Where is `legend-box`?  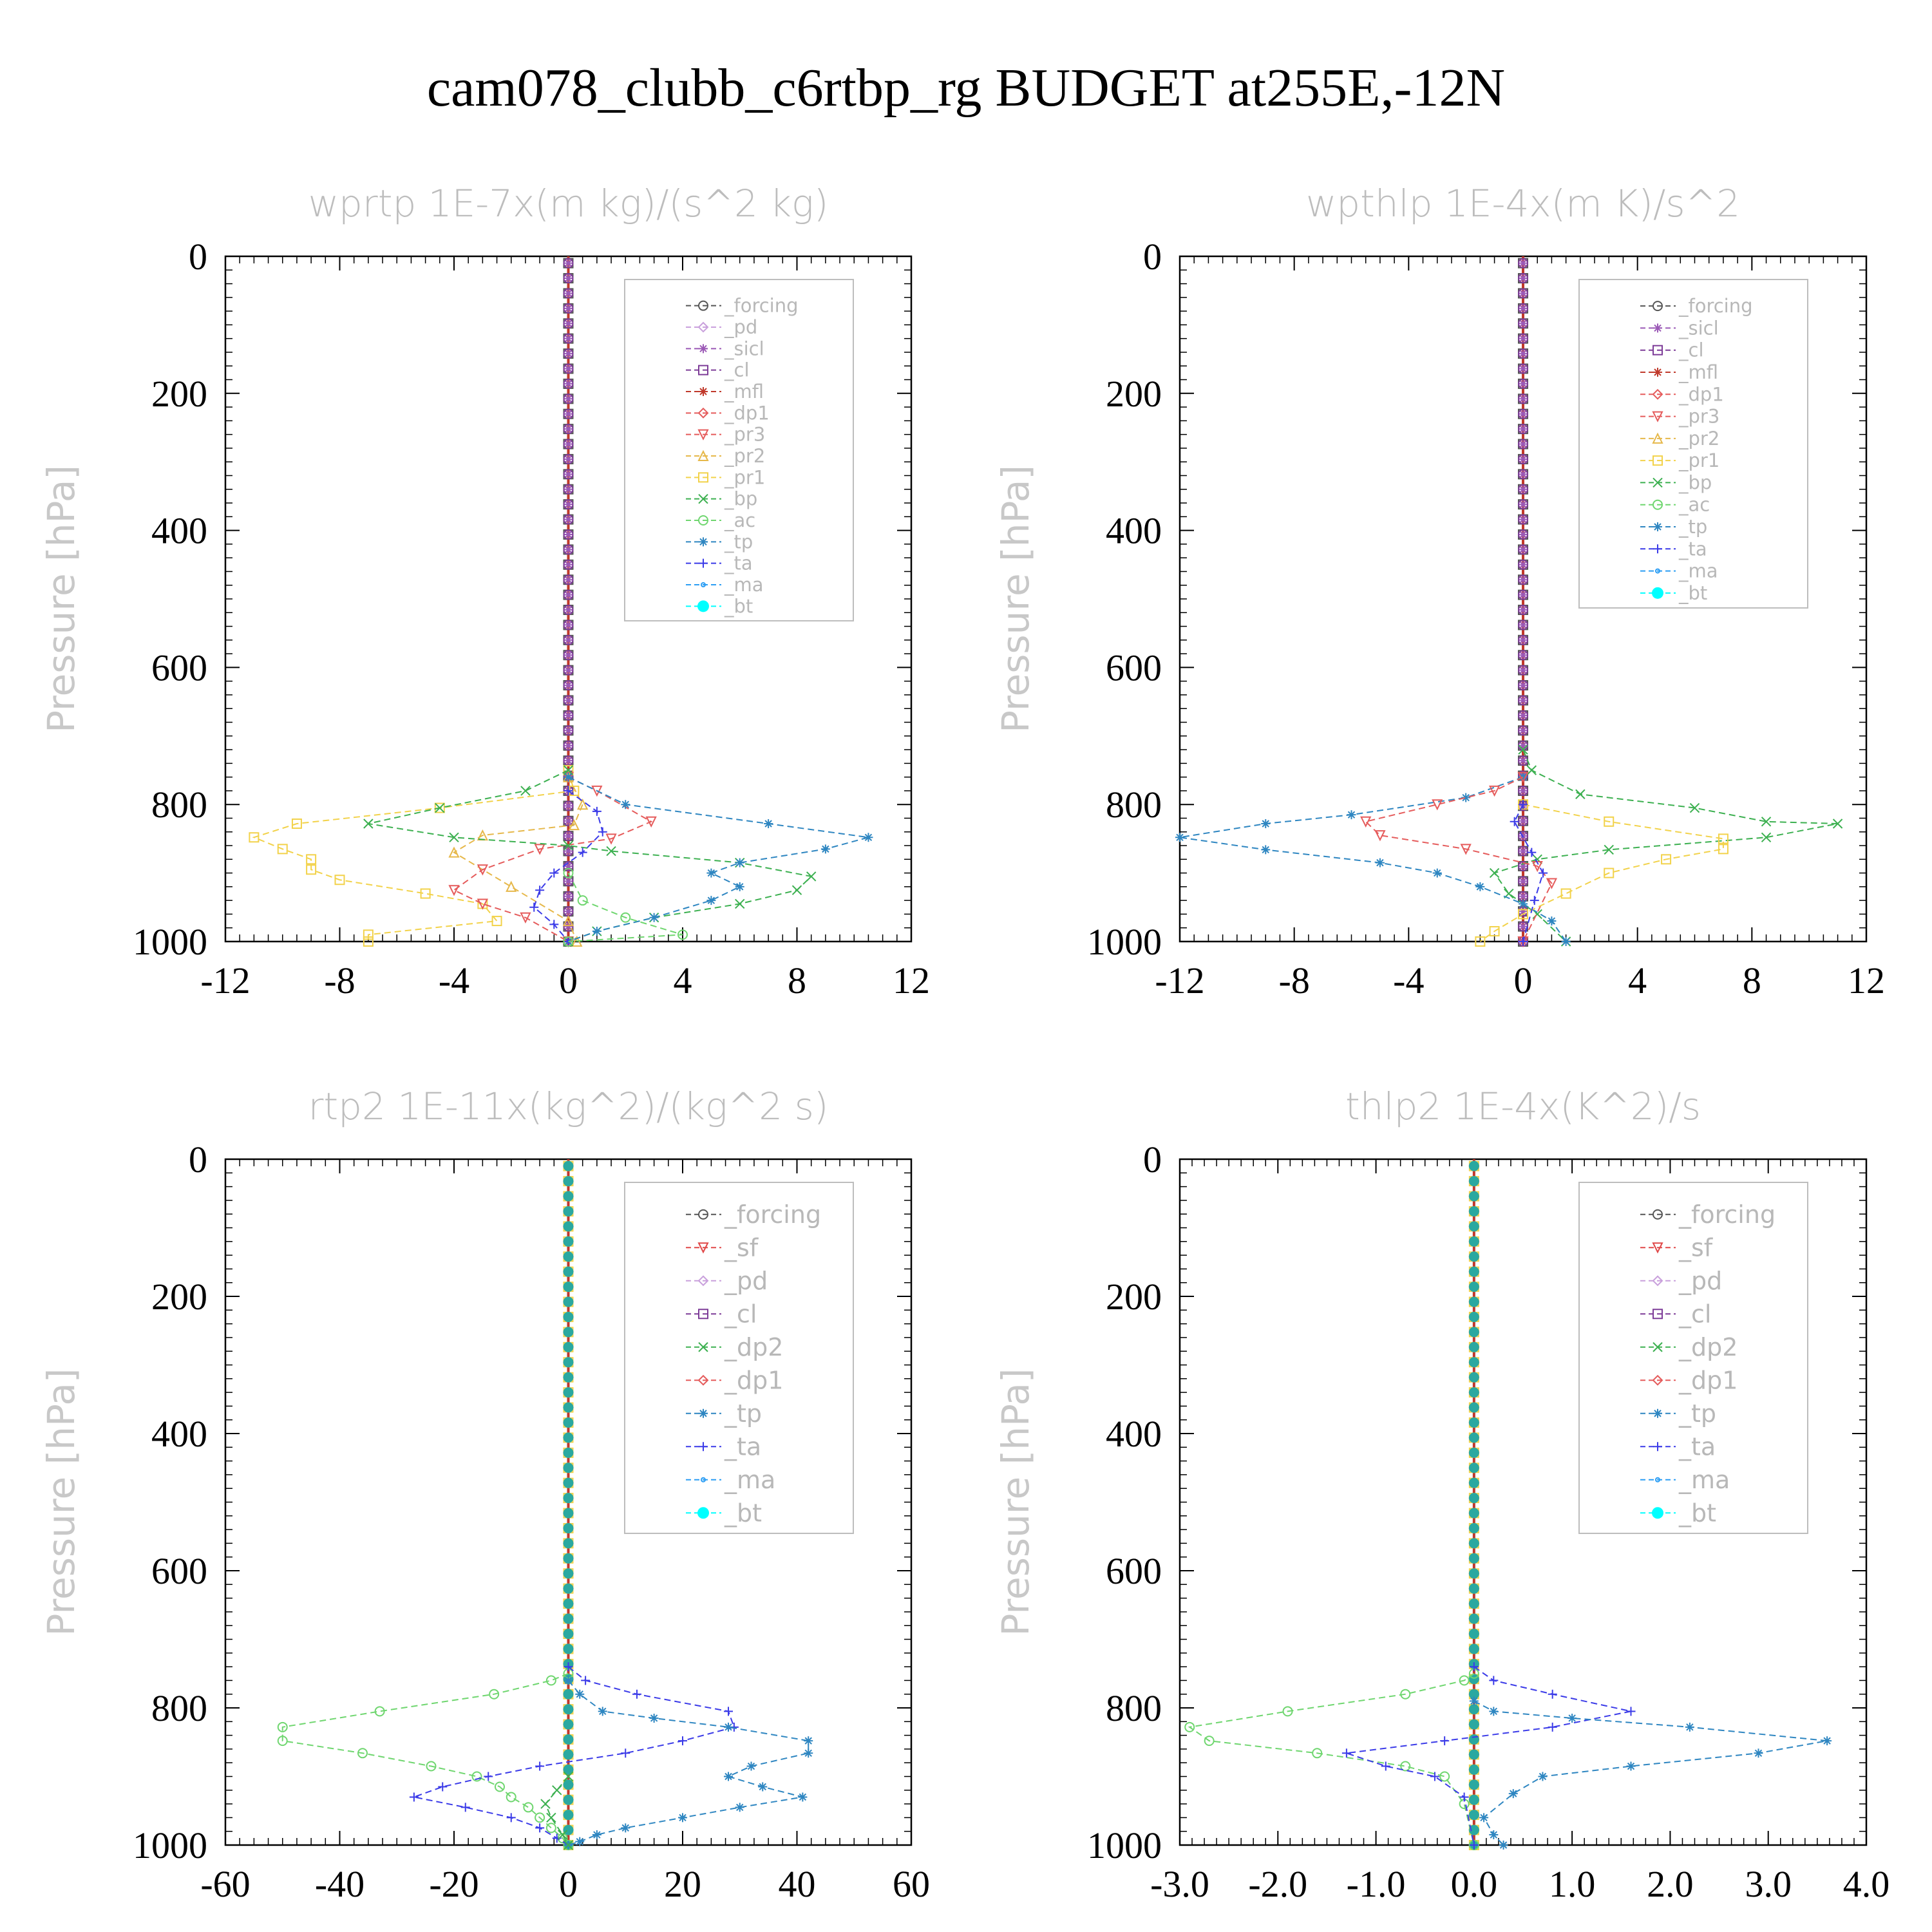
legend-box is located at coordinates (739, 450).